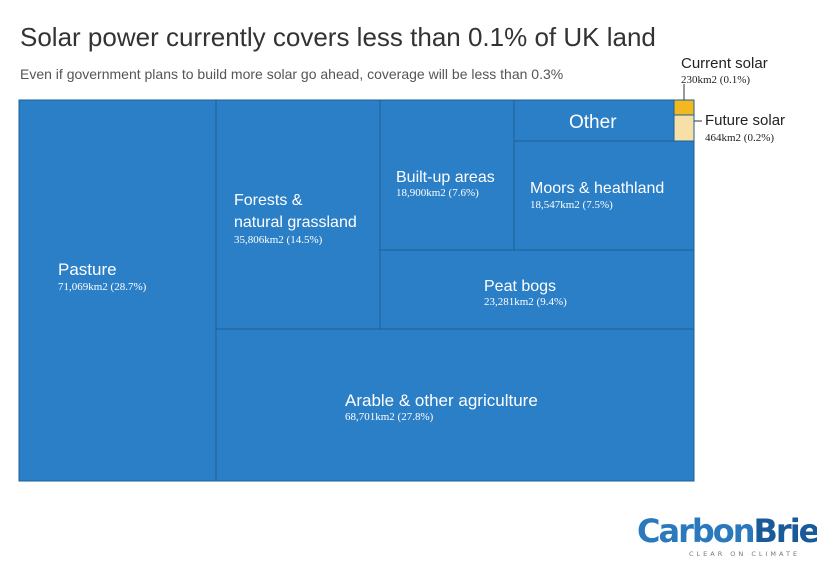 The width and height of the screenshot is (817, 571). I want to click on tile-other, so click(594, 120).